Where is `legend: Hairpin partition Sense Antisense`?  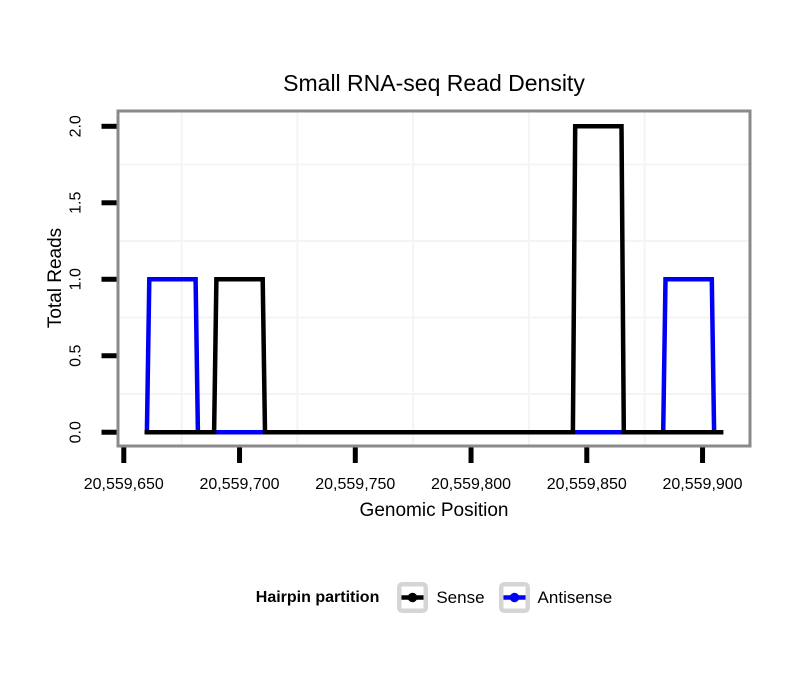
legend: Hairpin partition Sense Antisense is located at coordinates (434, 597).